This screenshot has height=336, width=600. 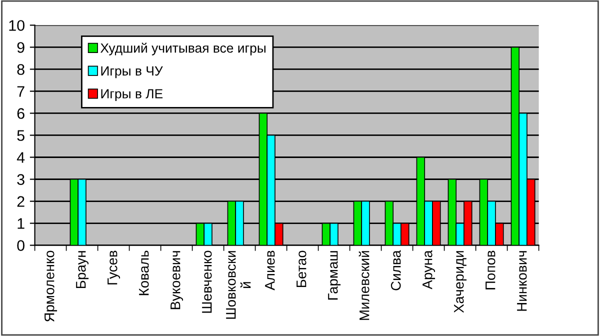 I want to click on x-tick-label: Нинкович, so click(x=522, y=281).